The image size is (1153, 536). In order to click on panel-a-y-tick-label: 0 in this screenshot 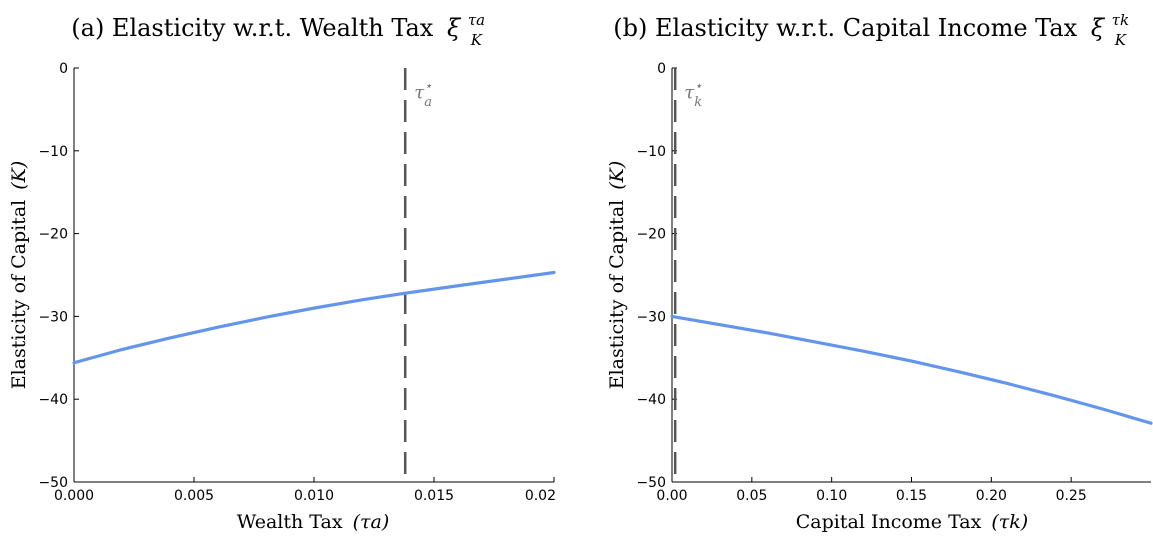, I will do `click(63, 69)`.